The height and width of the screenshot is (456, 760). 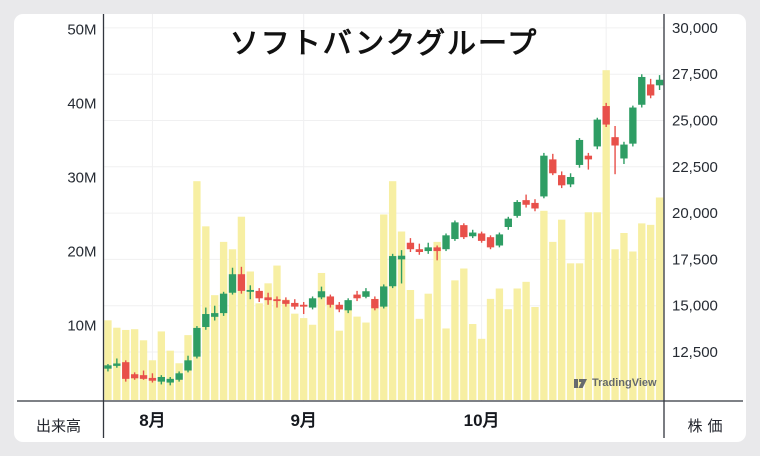 I want to click on price-tick-label: 25,000, so click(x=695, y=121).